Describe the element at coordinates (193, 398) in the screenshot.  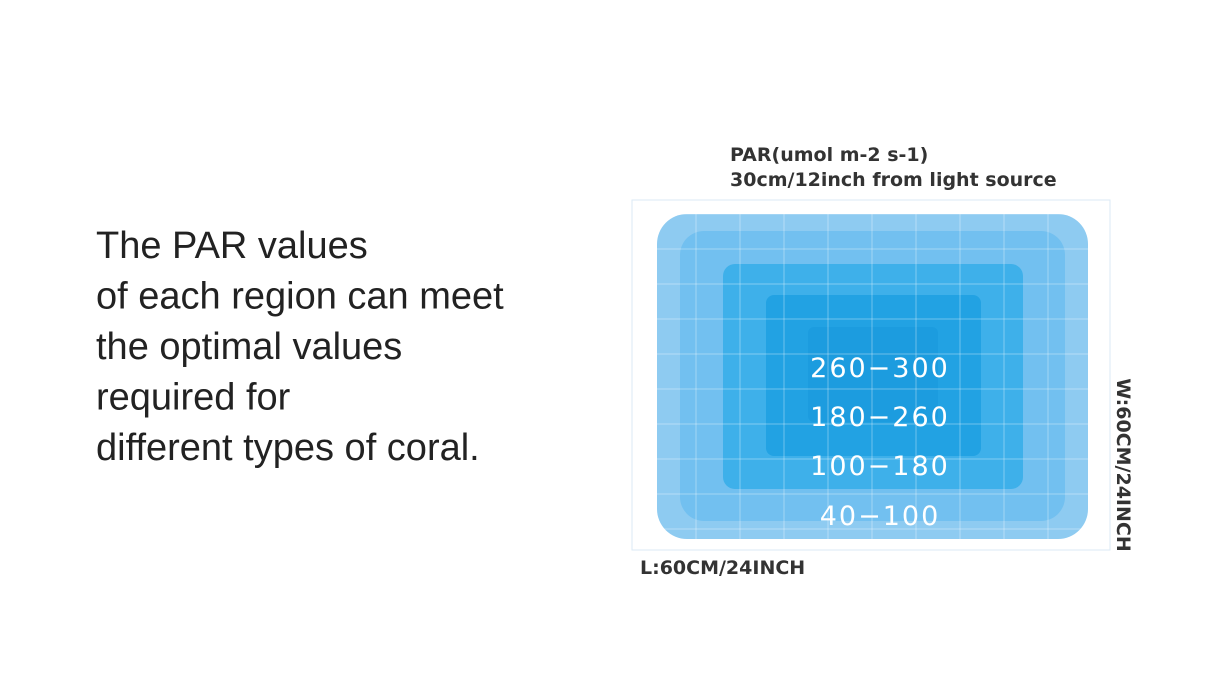
I see `description-line: required for` at that location.